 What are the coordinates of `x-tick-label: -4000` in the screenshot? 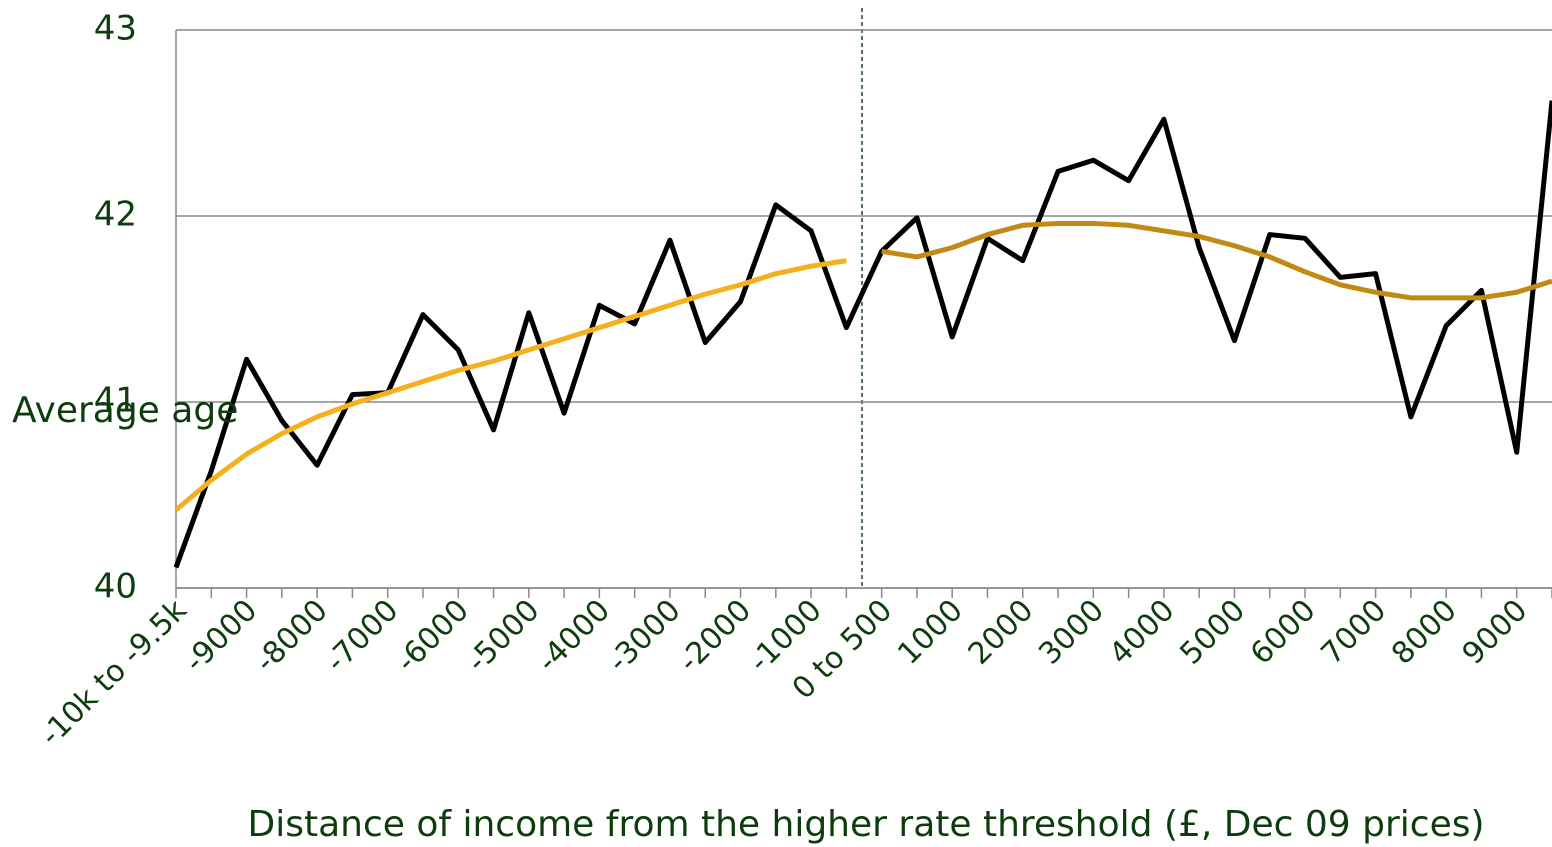 It's located at (574, 636).